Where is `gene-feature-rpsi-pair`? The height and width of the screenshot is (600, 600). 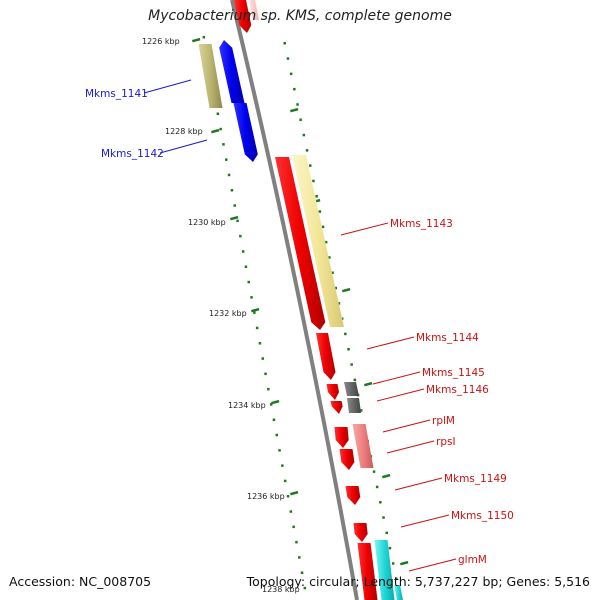 gene-feature-rpsi-pair is located at coordinates (363, 446).